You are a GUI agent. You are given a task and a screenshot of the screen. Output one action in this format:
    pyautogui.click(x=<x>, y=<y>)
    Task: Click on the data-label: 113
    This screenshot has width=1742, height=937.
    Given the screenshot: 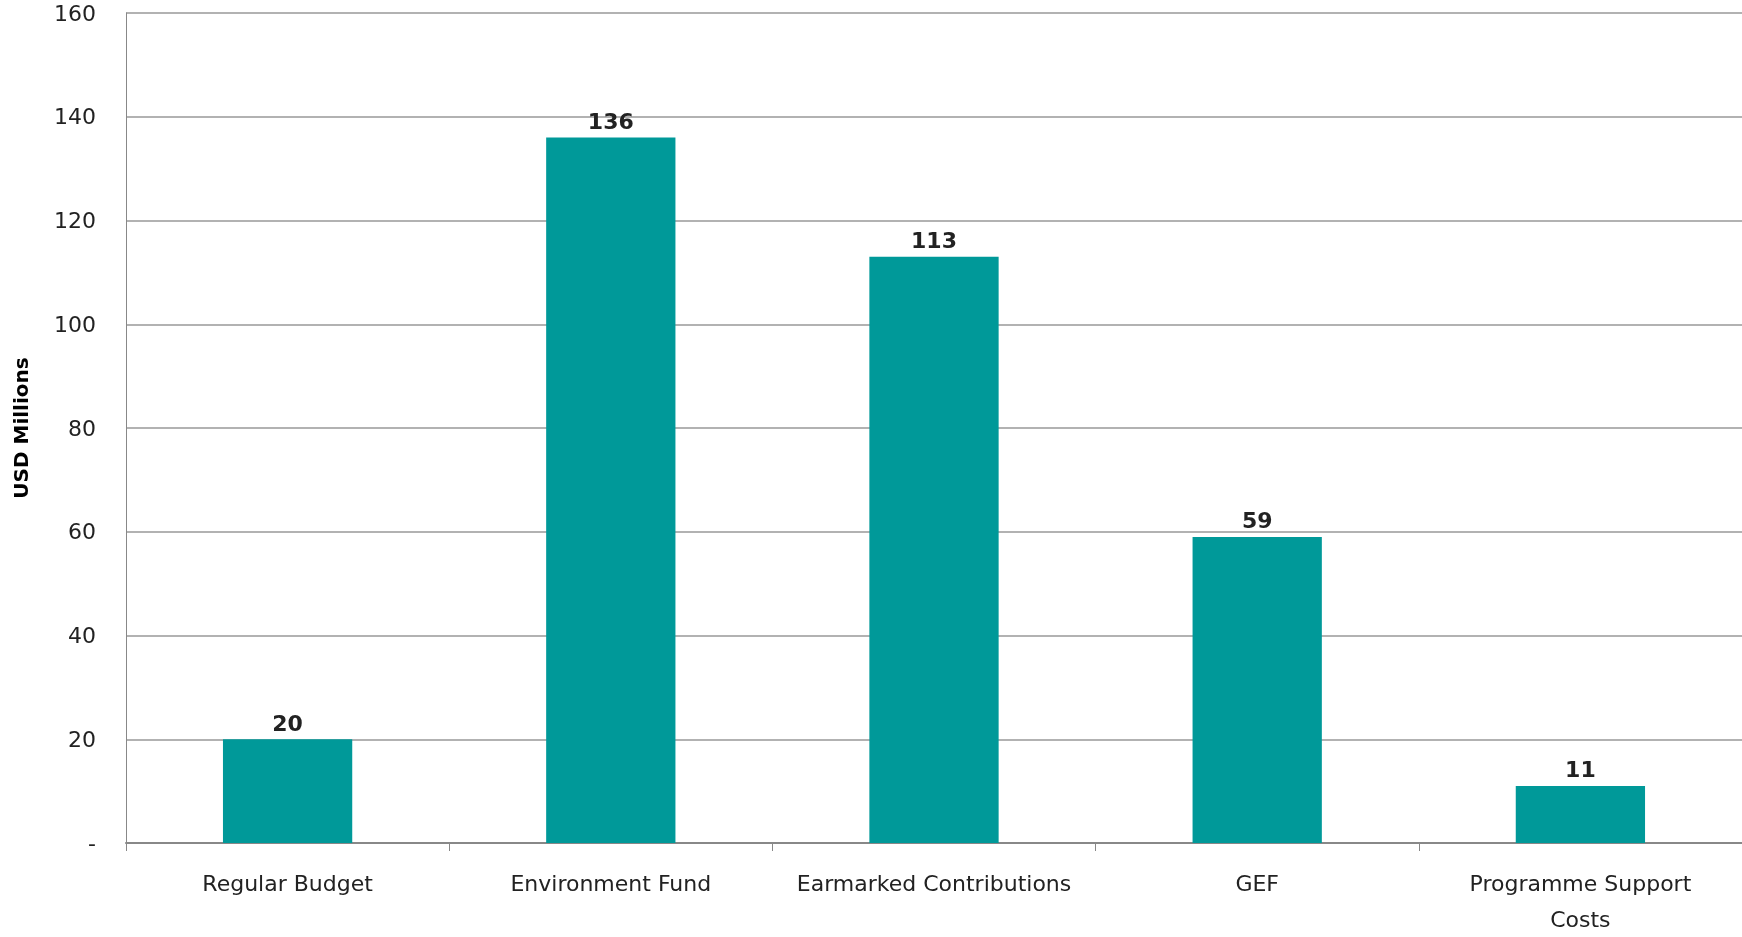 What is the action you would take?
    pyautogui.click(x=934, y=241)
    